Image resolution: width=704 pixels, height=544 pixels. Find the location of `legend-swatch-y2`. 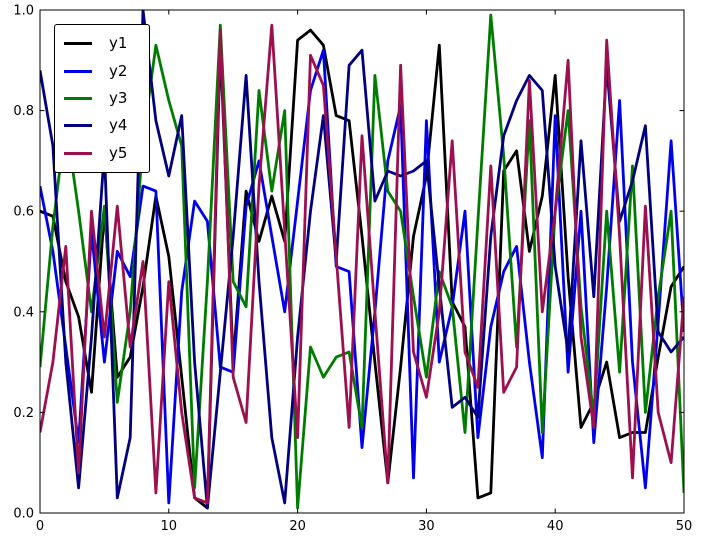

legend-swatch-y2 is located at coordinates (78, 71).